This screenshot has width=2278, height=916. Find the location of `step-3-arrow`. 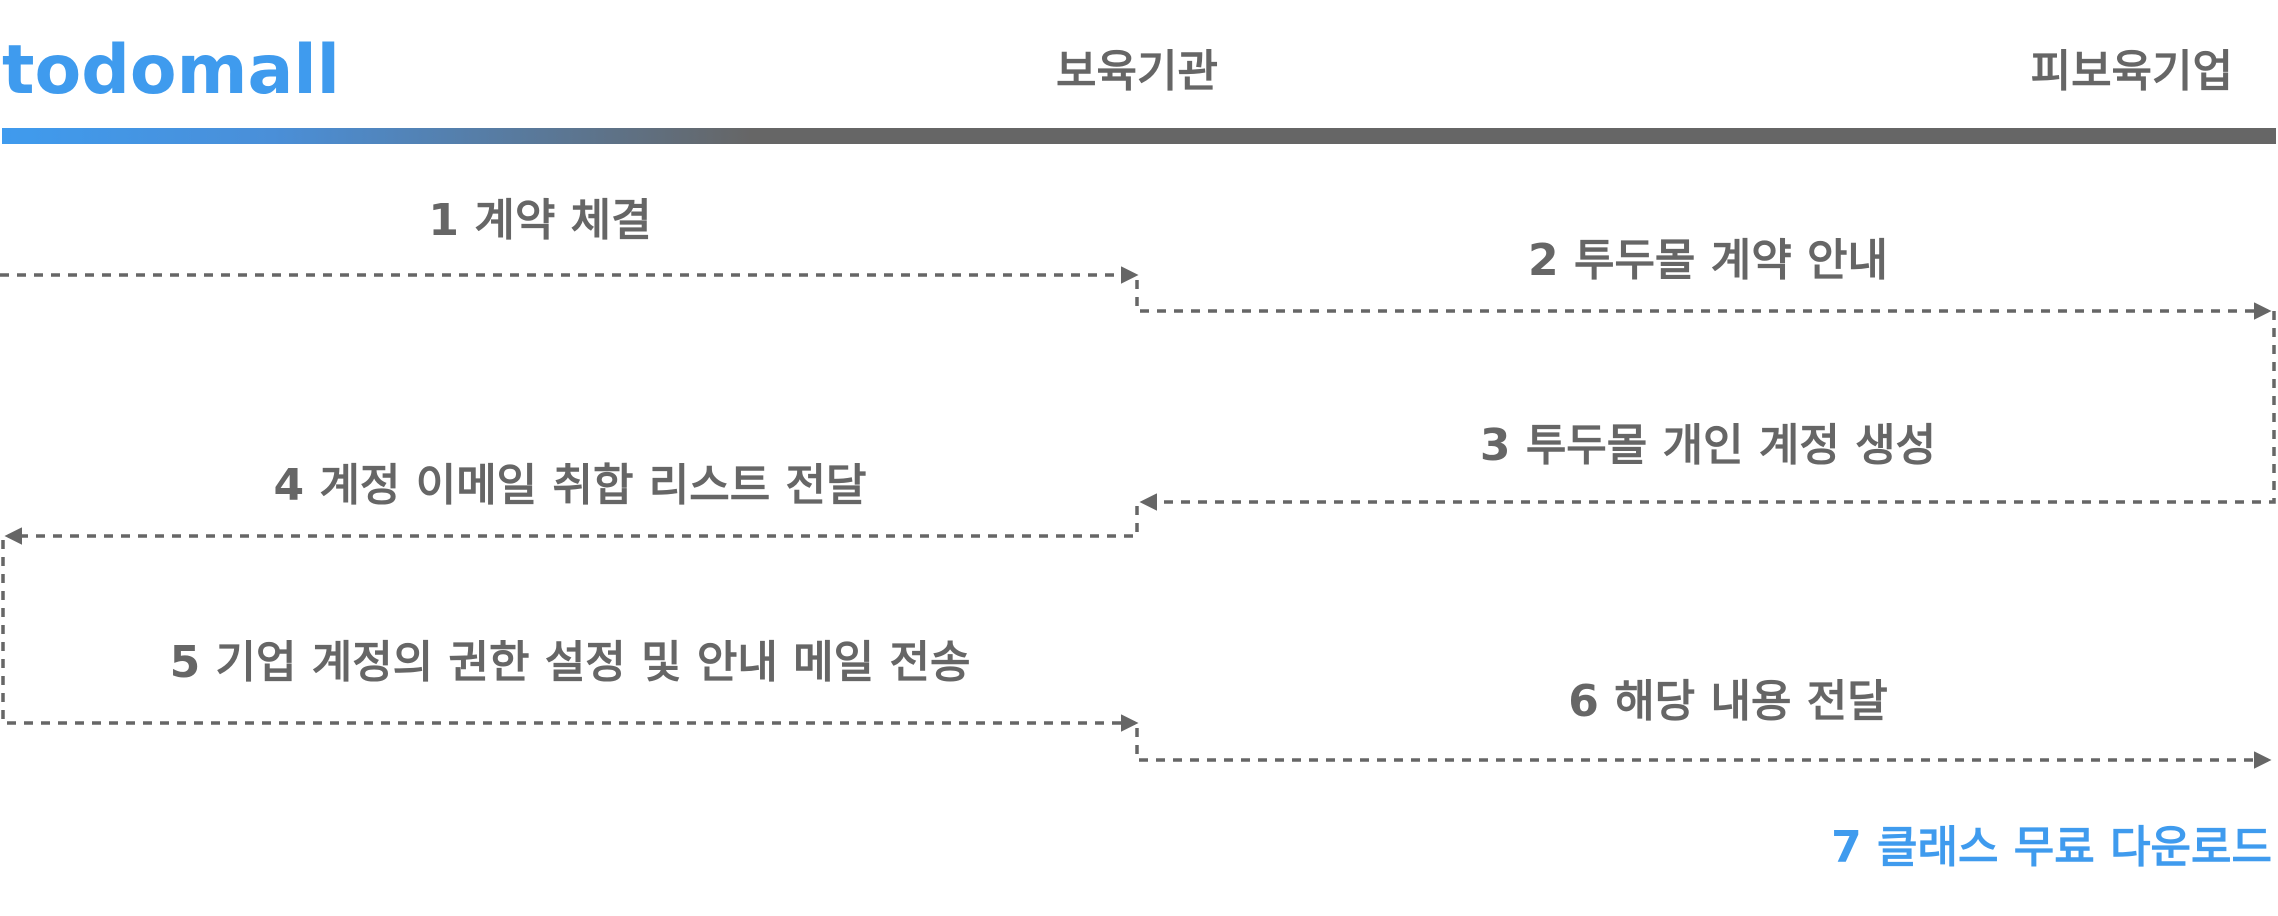

step-3-arrow is located at coordinates (1707, 411).